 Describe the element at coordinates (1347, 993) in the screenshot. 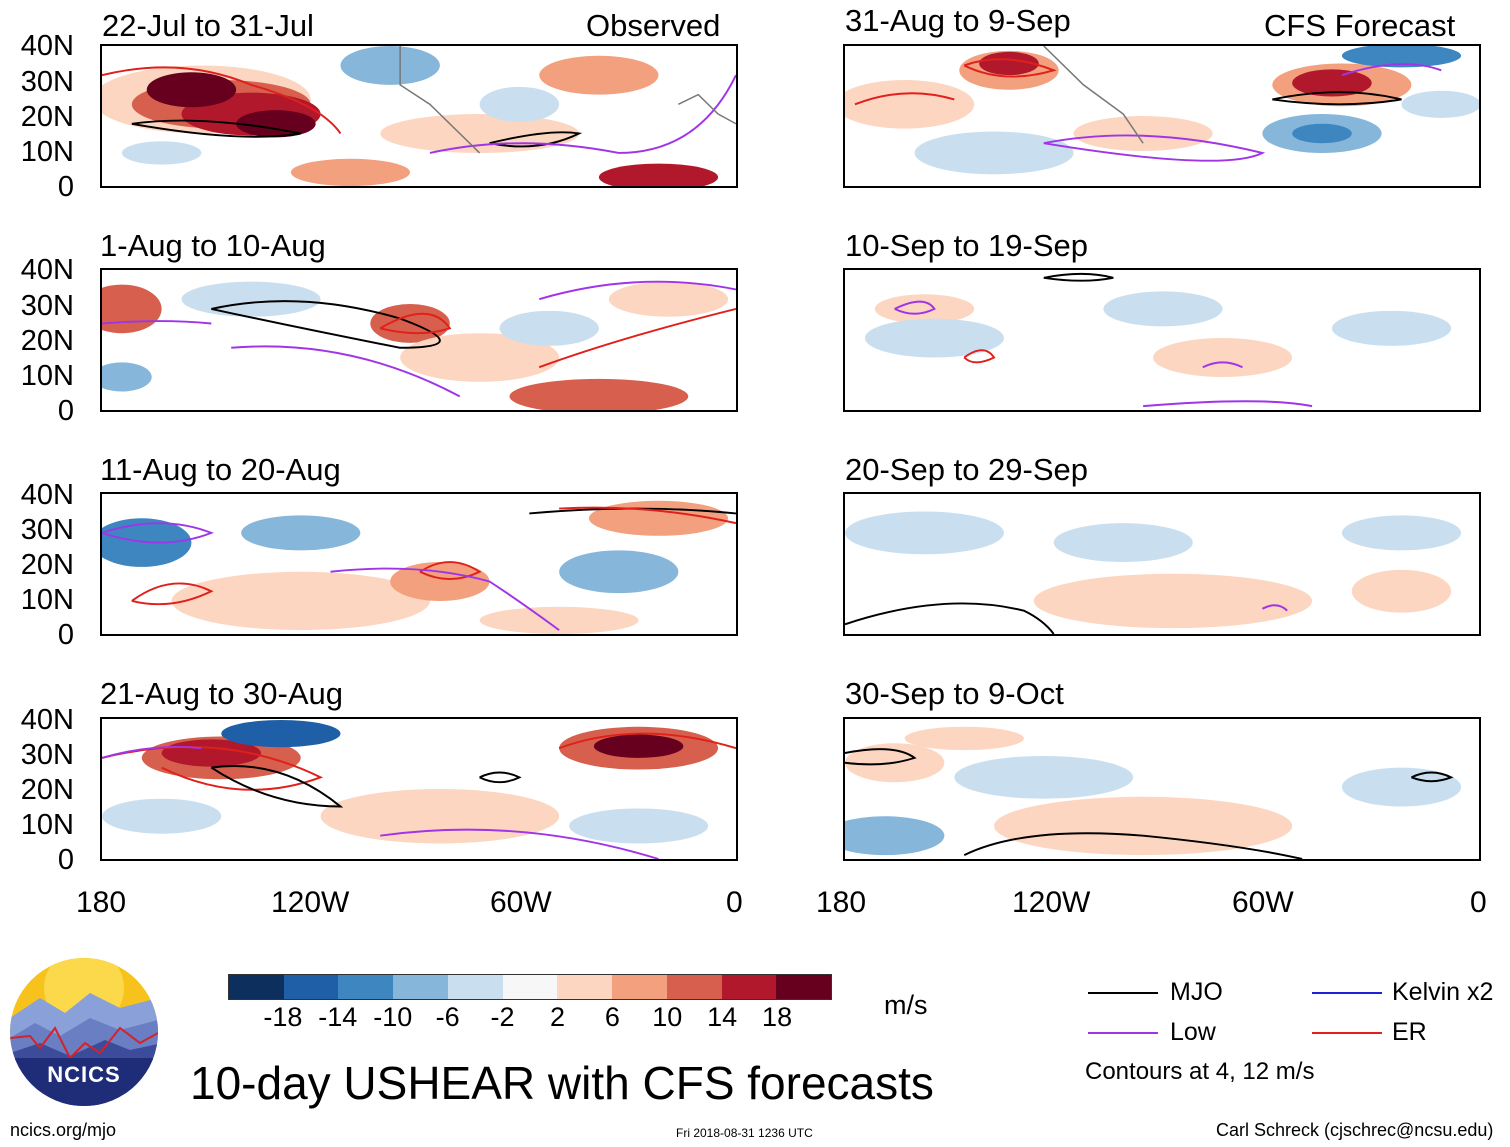

I see `legend-kelvin-line` at that location.